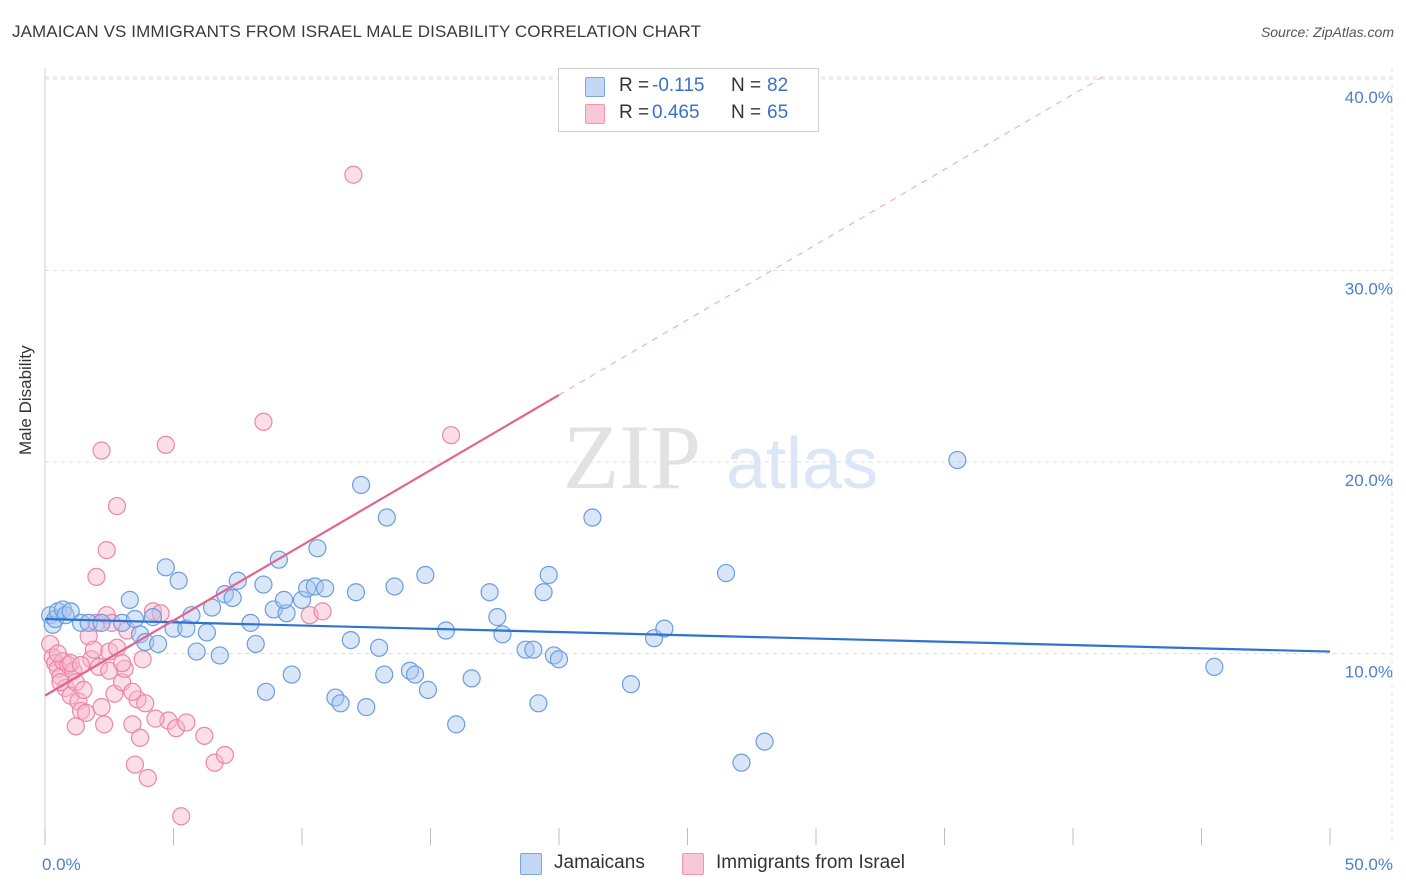 The width and height of the screenshot is (1406, 892). I want to click on source-label: Source: ZipAtlas.com, so click(1327, 32).